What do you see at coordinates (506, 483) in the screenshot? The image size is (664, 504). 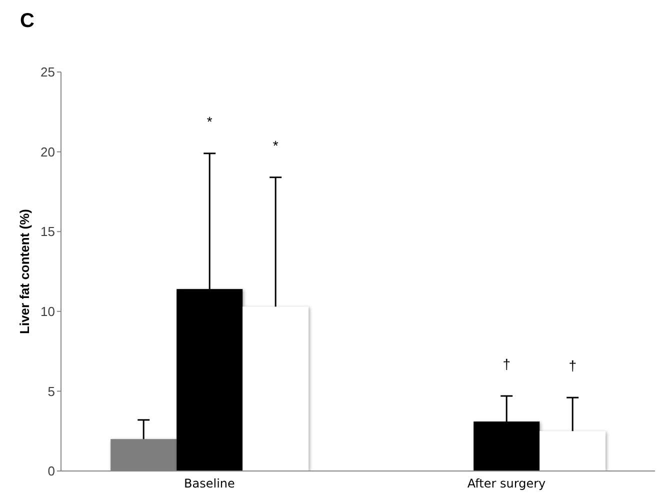 I see `x-tick-label: After surgery` at bounding box center [506, 483].